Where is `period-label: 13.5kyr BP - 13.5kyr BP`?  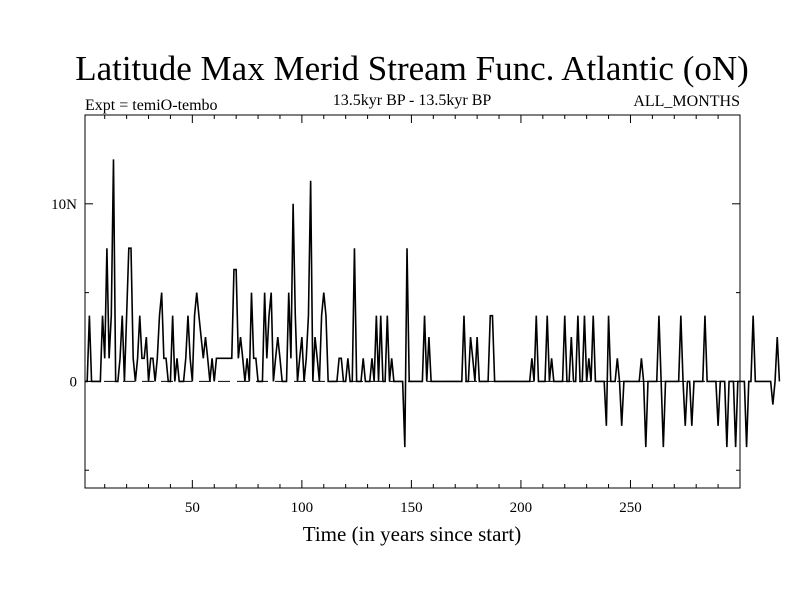
period-label: 13.5kyr BP - 13.5kyr BP is located at coordinates (412, 100).